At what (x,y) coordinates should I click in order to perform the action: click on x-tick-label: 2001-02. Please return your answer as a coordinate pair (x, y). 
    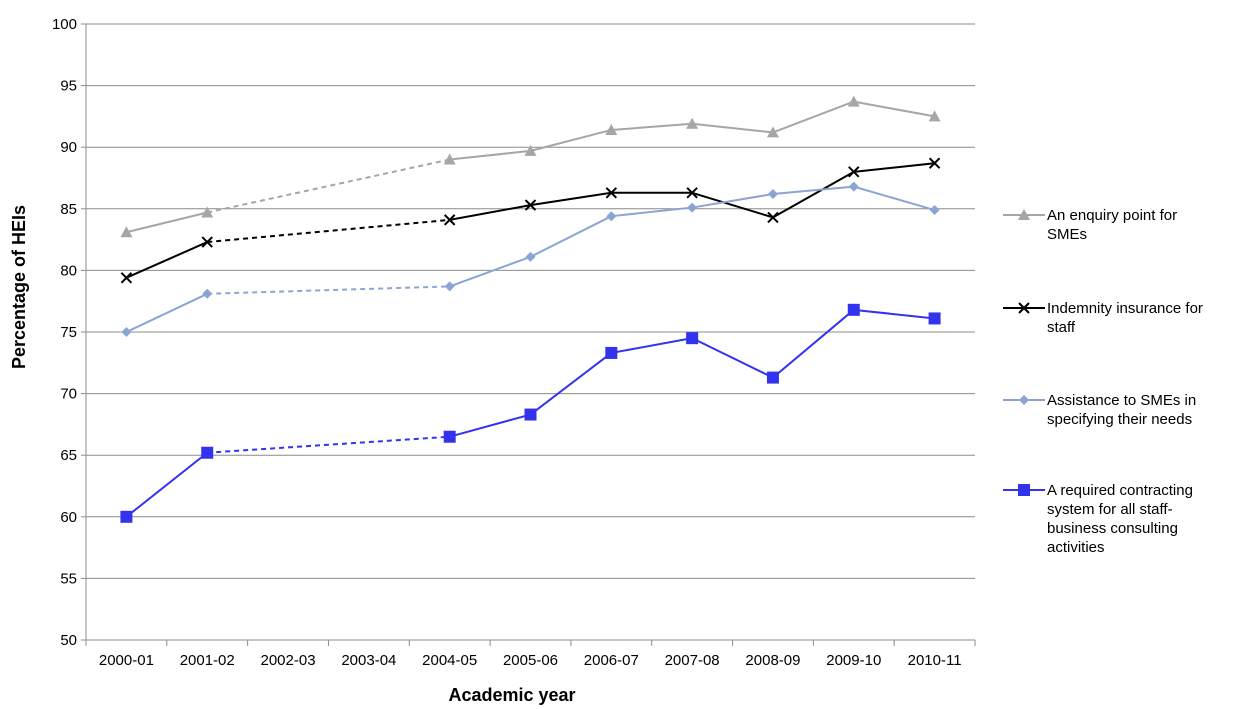
    Looking at the image, I should click on (207, 660).